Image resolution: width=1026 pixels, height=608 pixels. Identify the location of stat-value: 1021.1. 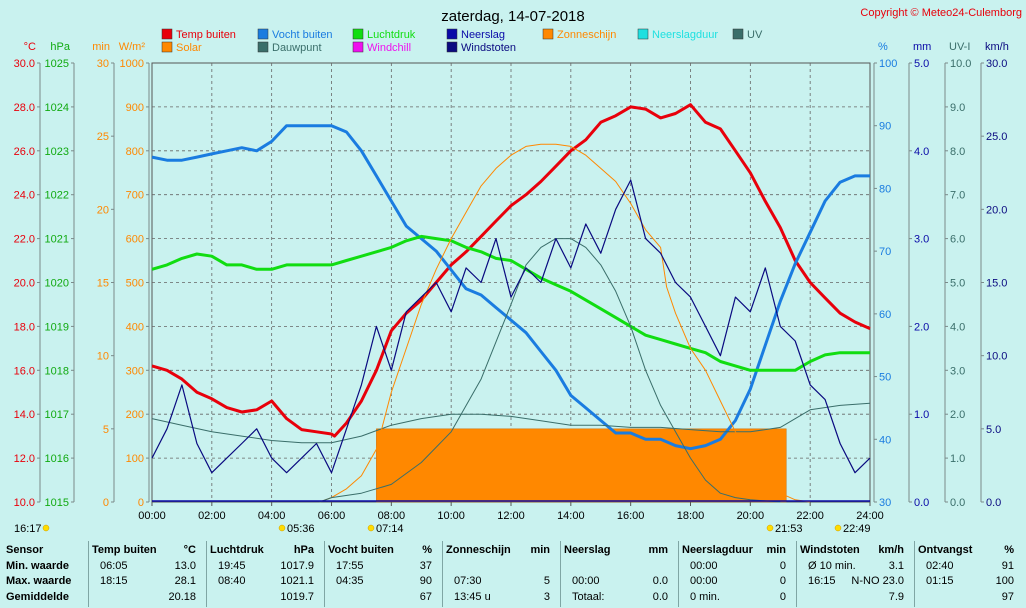
(297, 581).